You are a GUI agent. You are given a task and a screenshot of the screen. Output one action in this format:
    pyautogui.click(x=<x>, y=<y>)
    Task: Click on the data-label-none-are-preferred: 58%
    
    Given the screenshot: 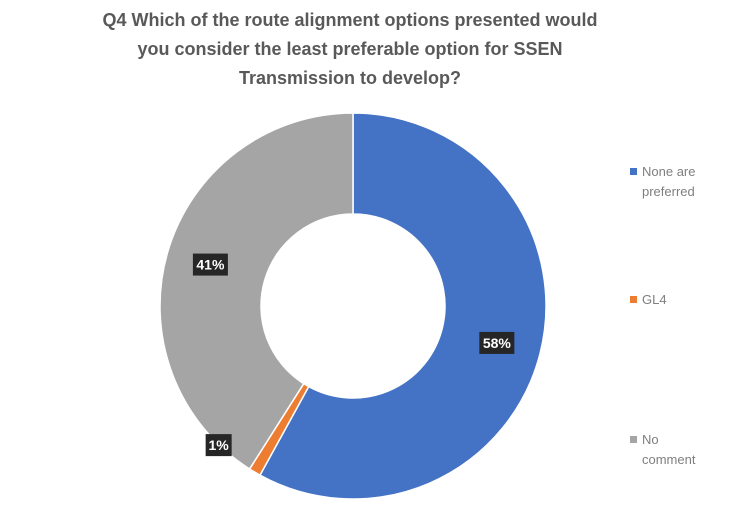 What is the action you would take?
    pyautogui.click(x=497, y=343)
    